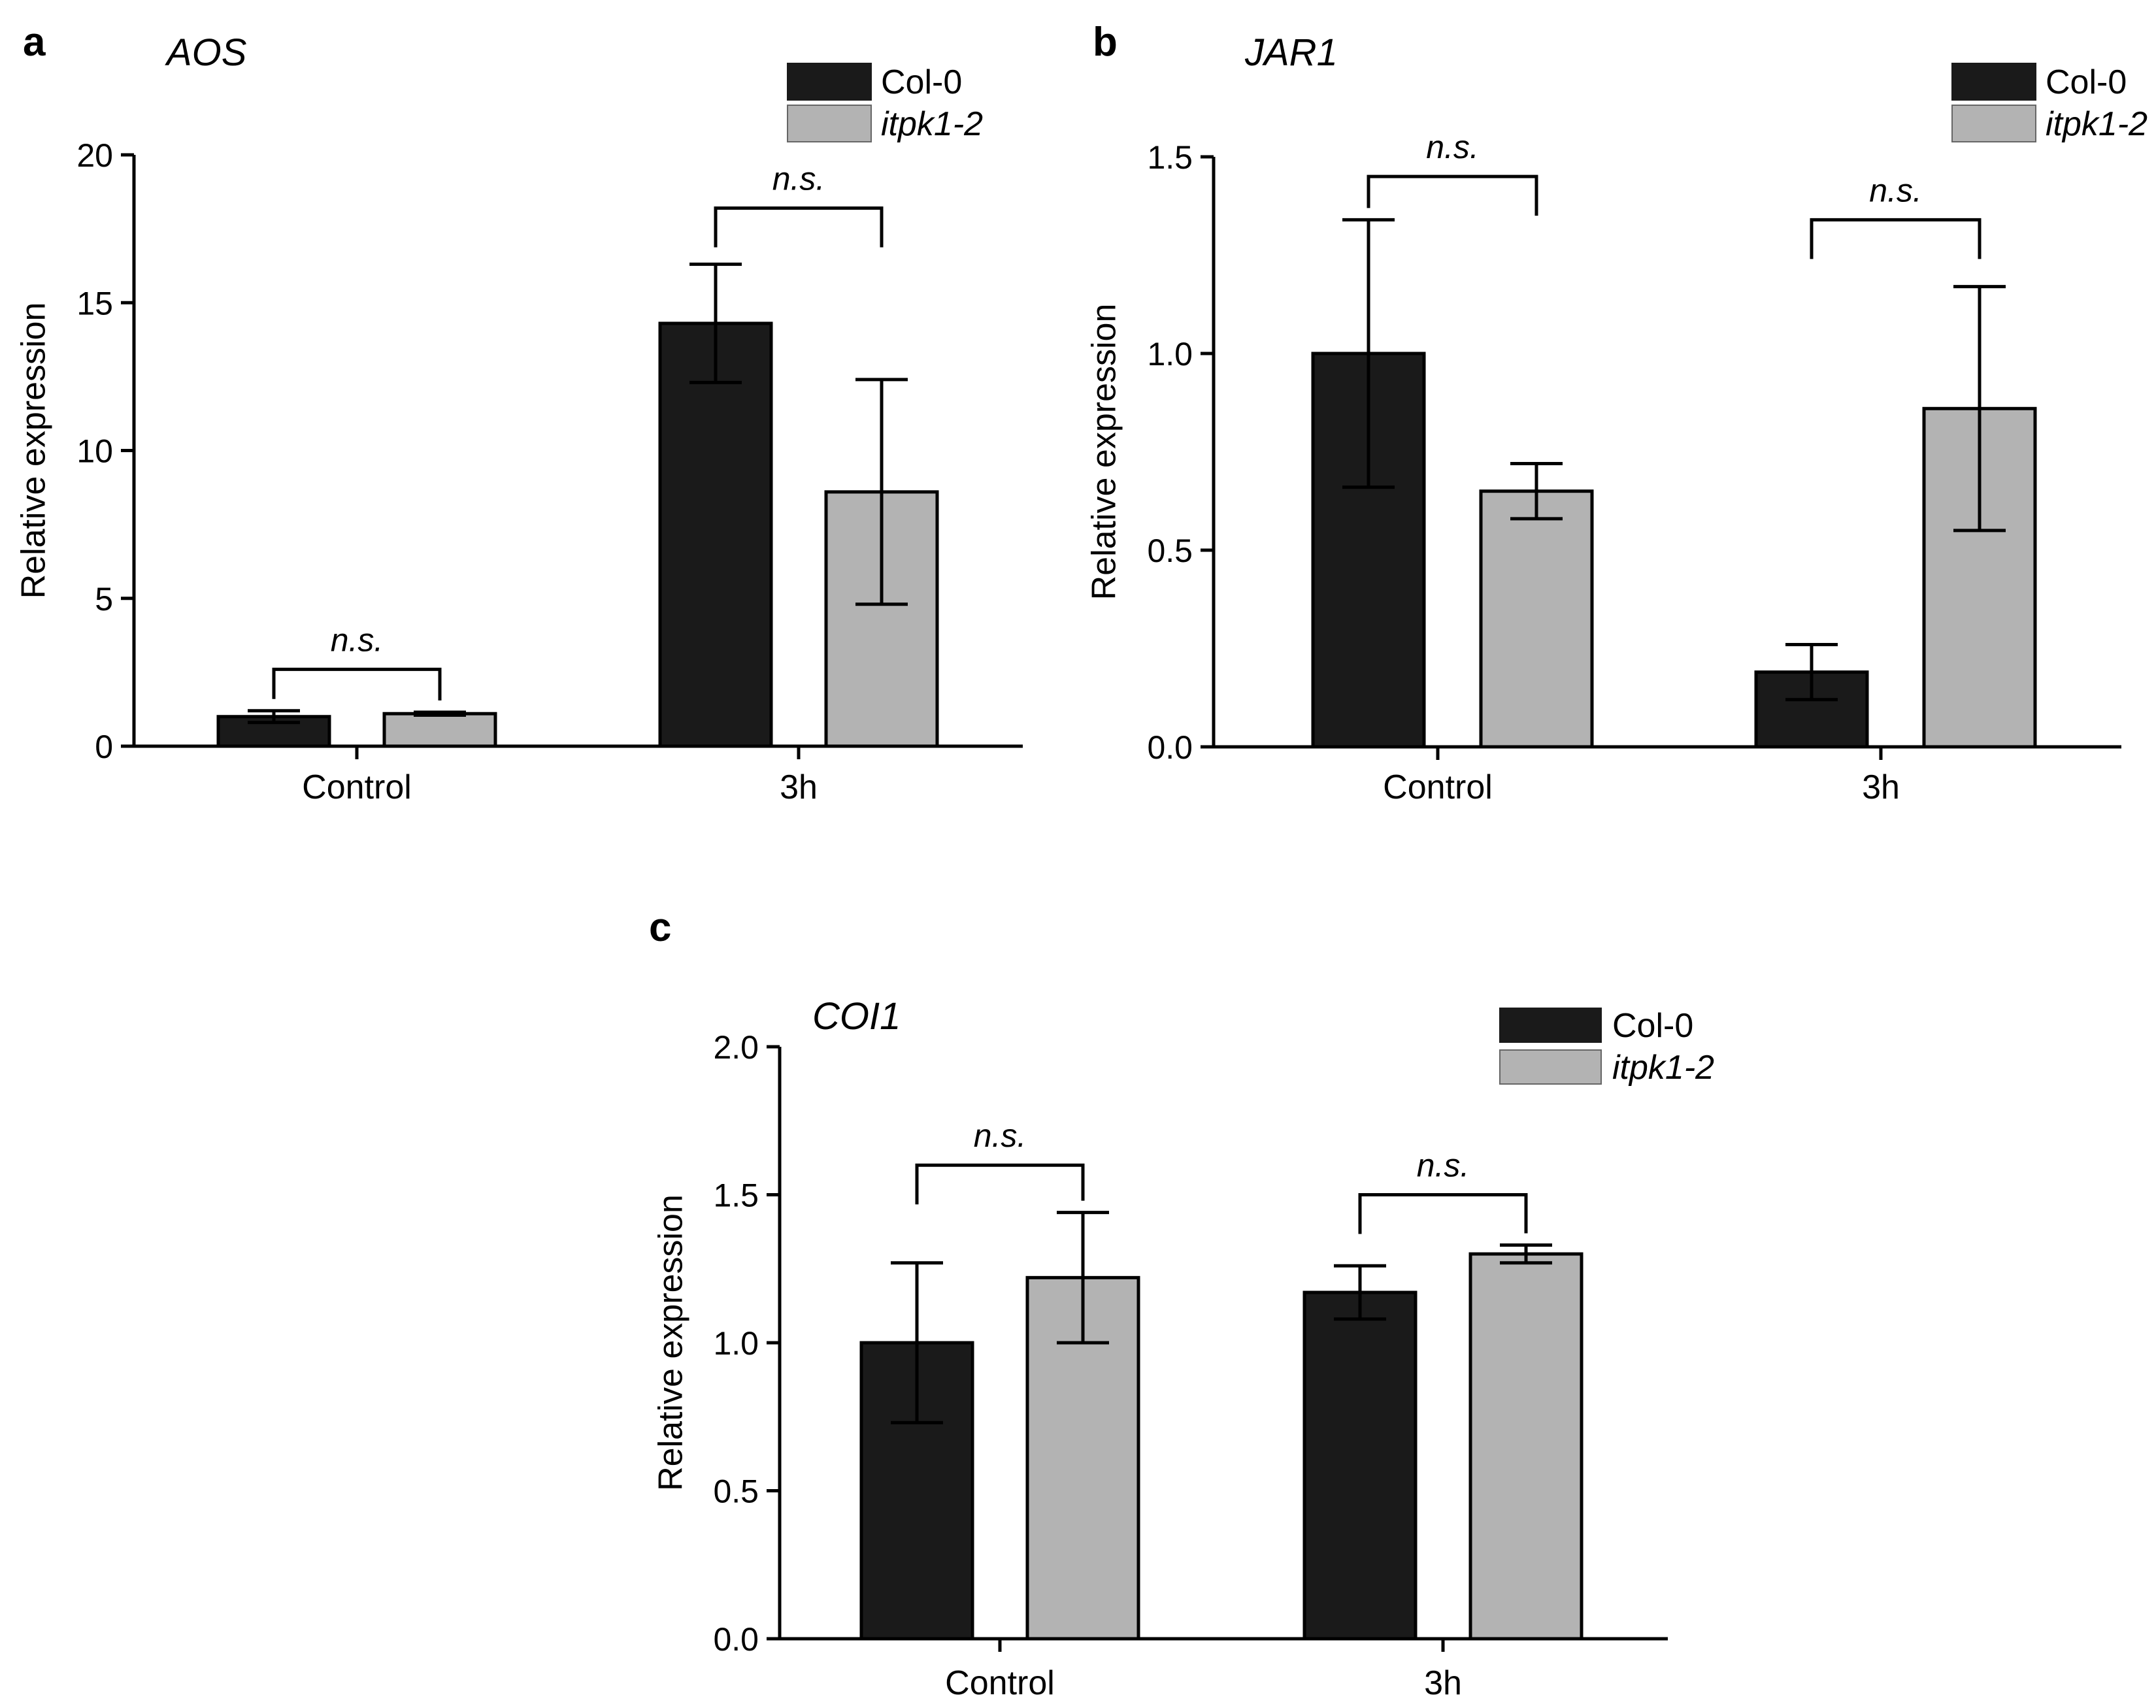 This screenshot has height=1708, width=2156. What do you see at coordinates (34, 42) in the screenshot?
I see `panel-letter: a` at bounding box center [34, 42].